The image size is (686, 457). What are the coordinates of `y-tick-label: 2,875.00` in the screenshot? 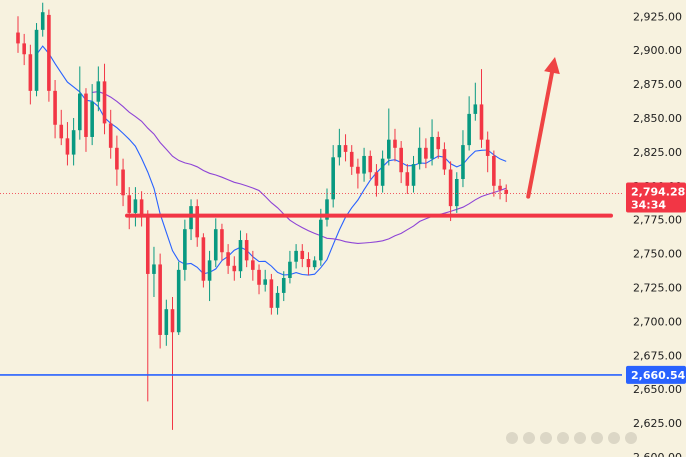 It's located at (657, 84).